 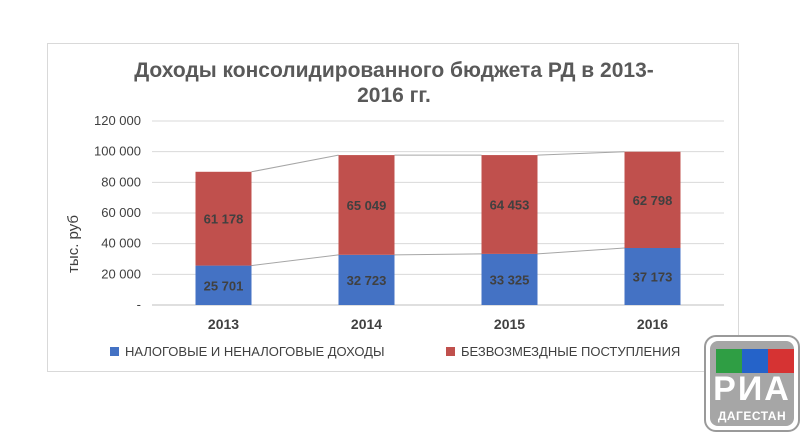 I want to click on data-label: 62 798, so click(x=653, y=200).